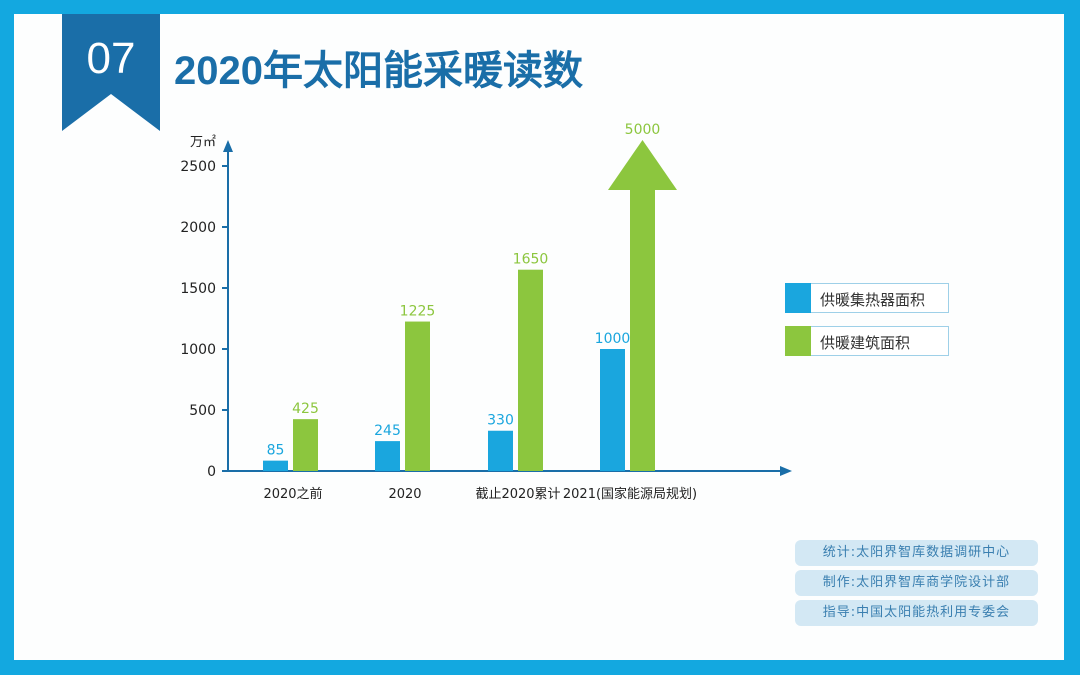 The height and width of the screenshot is (675, 1080). What do you see at coordinates (387, 431) in the screenshot?
I see `bar-value-label: 245` at bounding box center [387, 431].